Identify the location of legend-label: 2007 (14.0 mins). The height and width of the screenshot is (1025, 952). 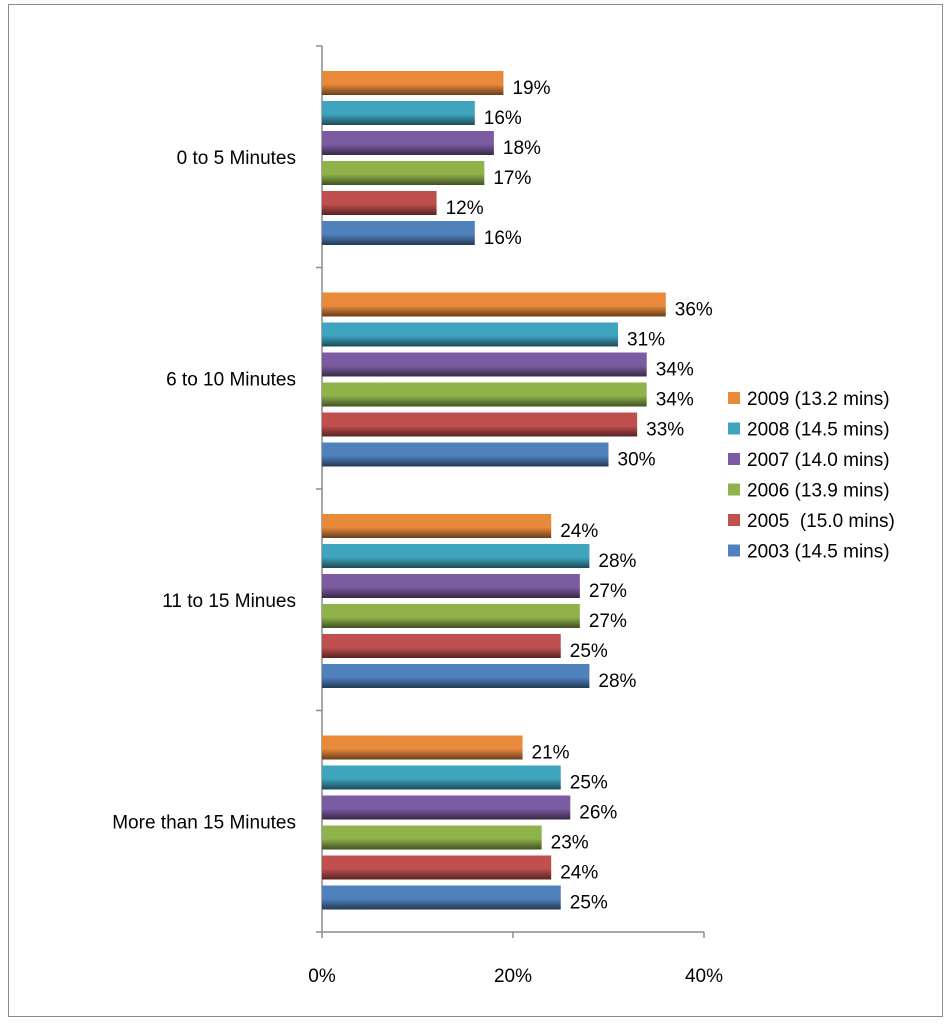
(818, 460).